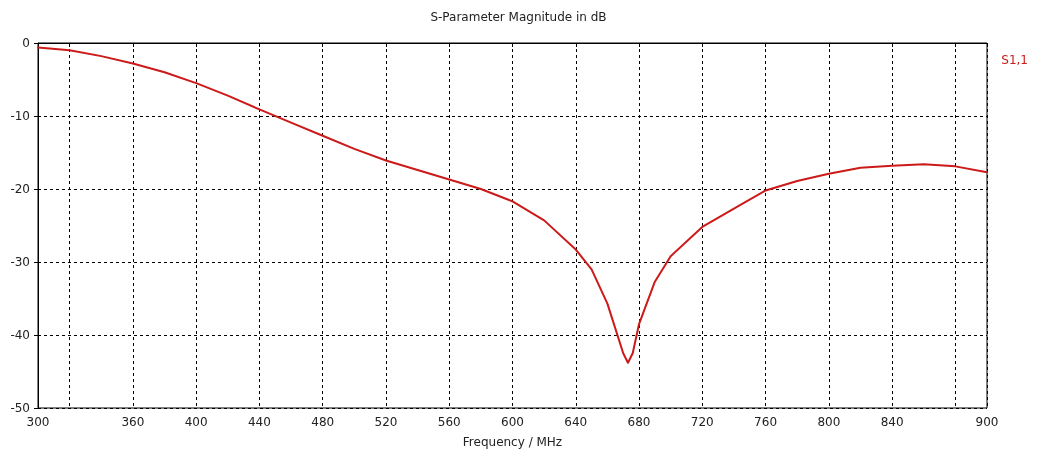  What do you see at coordinates (259, 422) in the screenshot?
I see `x-tick-label: 440` at bounding box center [259, 422].